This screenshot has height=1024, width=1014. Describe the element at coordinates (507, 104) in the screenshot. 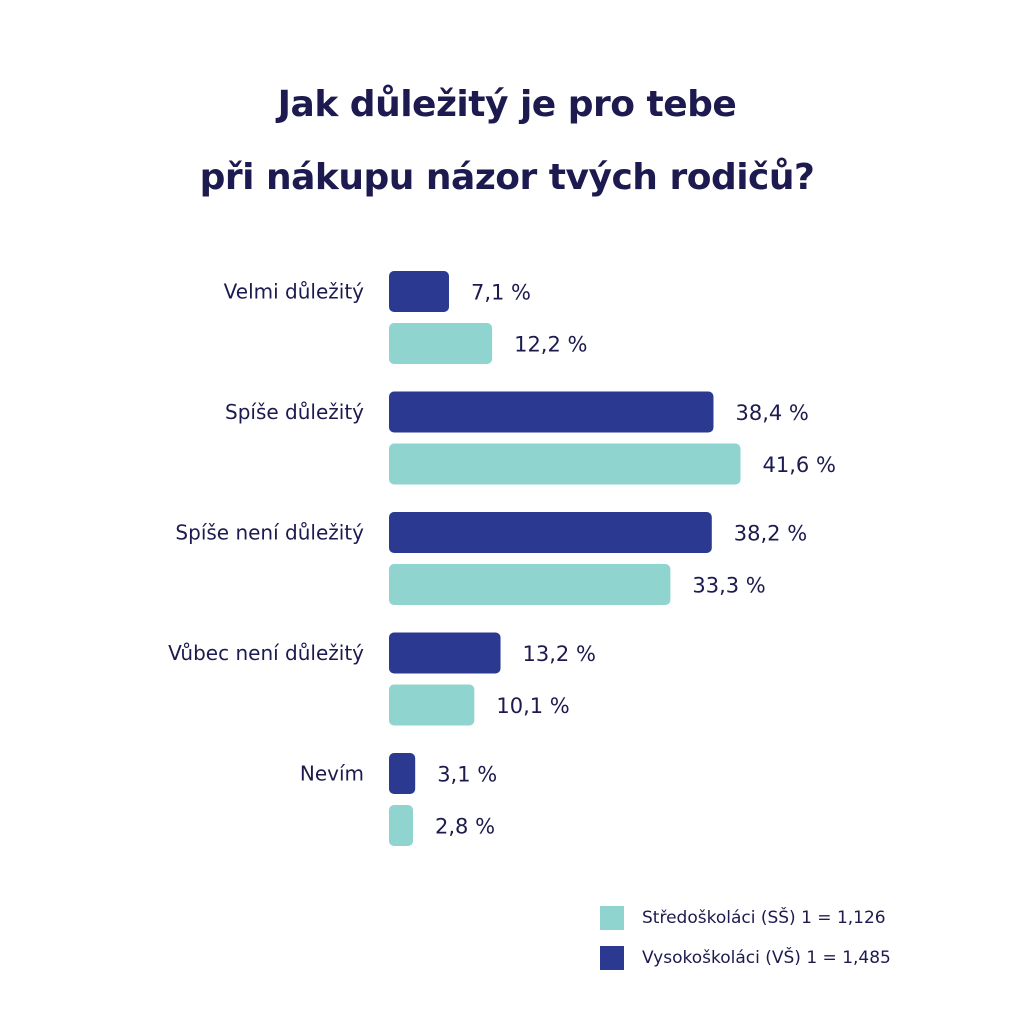

I see `chart-title-line-1: Jak důležitý je pro tebe` at that location.